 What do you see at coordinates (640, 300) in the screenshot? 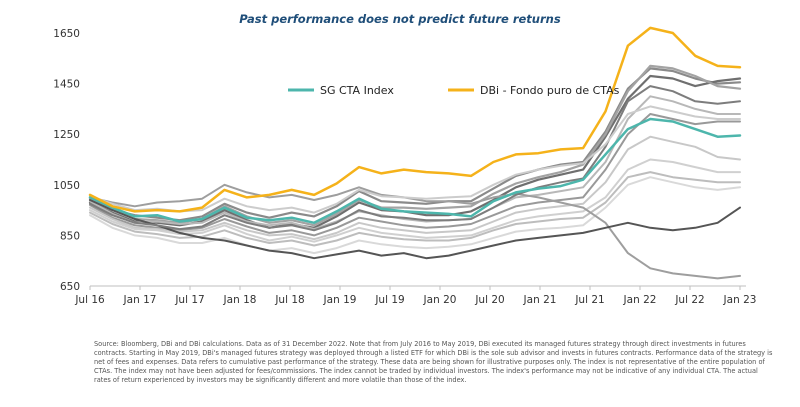
I see `x-tick-label: Jan 22` at bounding box center [640, 300].